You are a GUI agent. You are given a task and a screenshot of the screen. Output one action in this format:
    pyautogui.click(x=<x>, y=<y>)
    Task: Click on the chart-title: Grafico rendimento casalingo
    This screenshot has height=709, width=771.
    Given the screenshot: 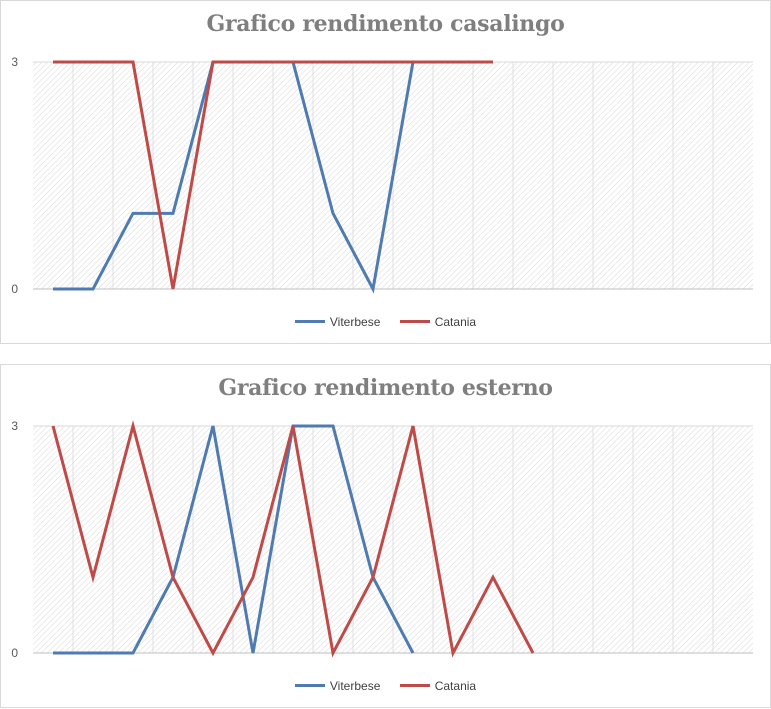 What is the action you would take?
    pyautogui.click(x=385, y=24)
    